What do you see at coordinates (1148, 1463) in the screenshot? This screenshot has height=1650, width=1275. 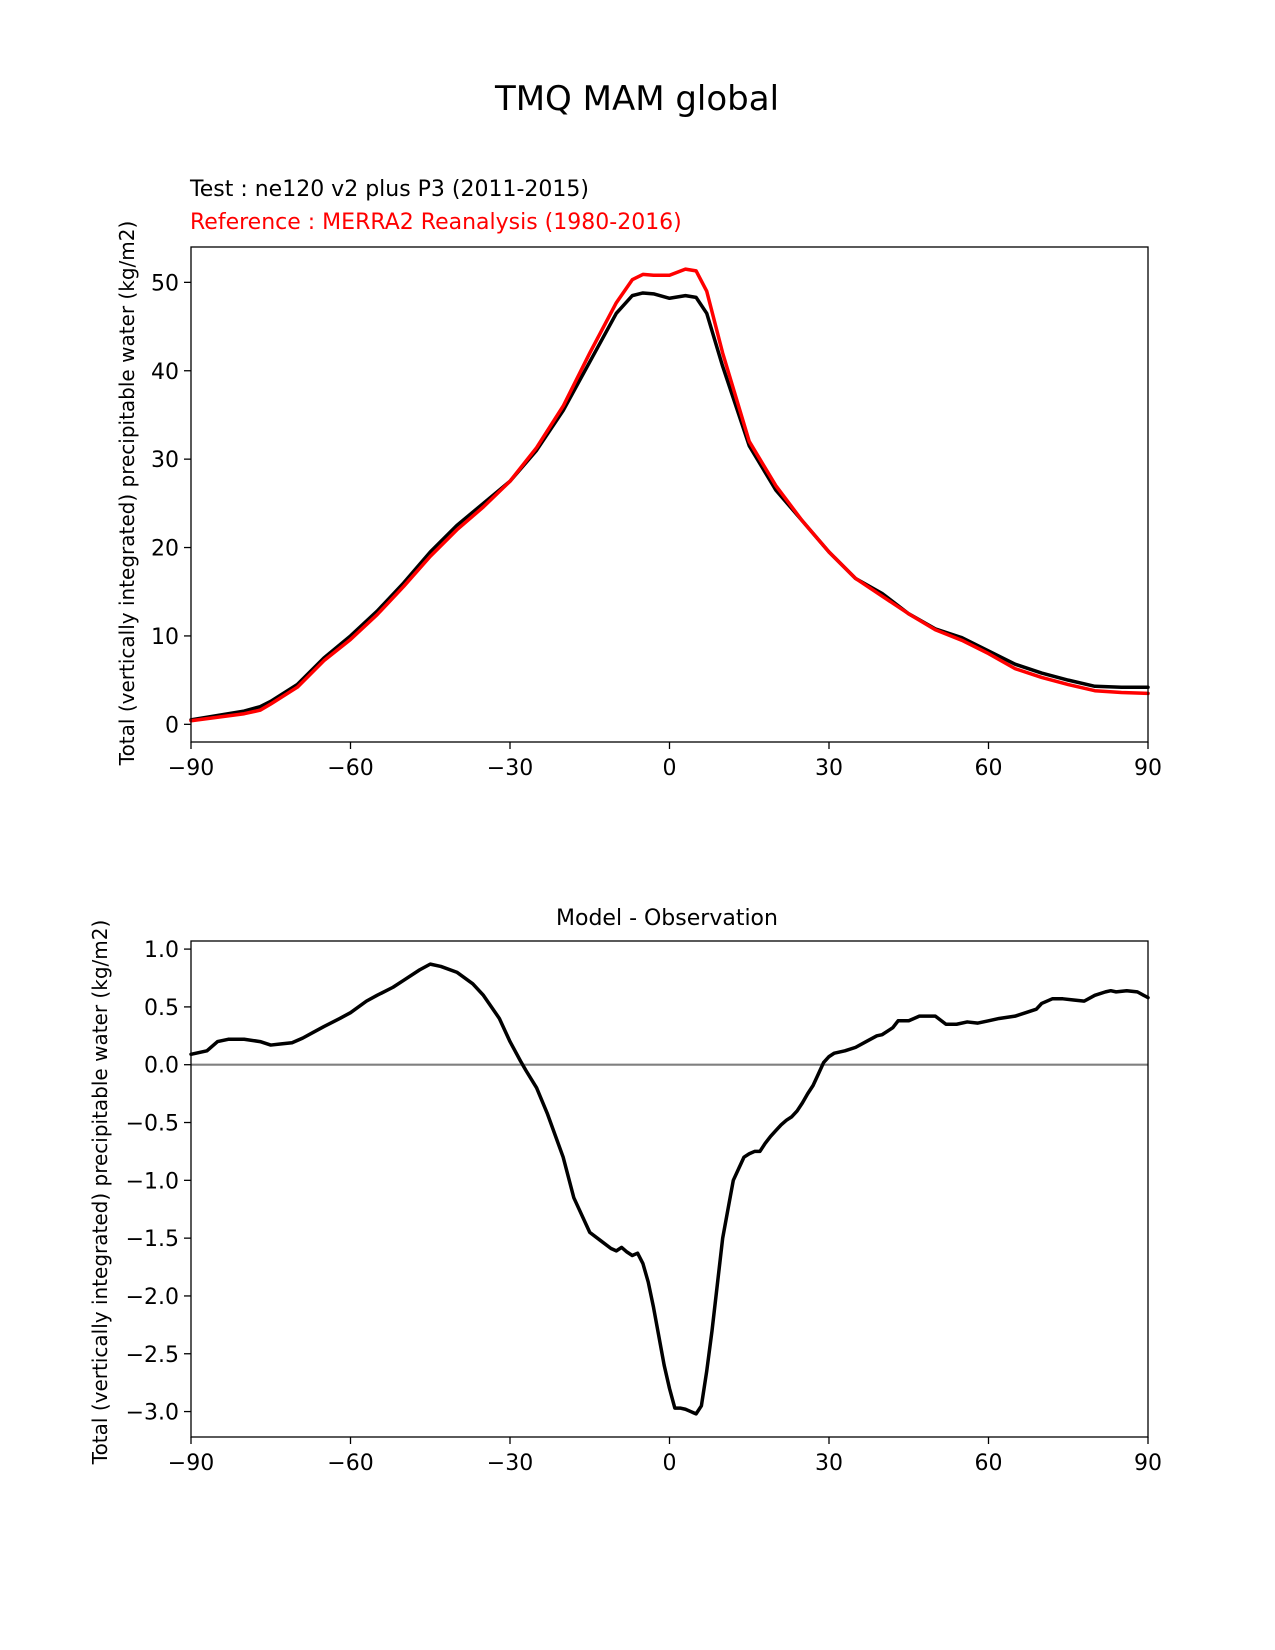 I see `bottom-x-tick-label: 90` at bounding box center [1148, 1463].